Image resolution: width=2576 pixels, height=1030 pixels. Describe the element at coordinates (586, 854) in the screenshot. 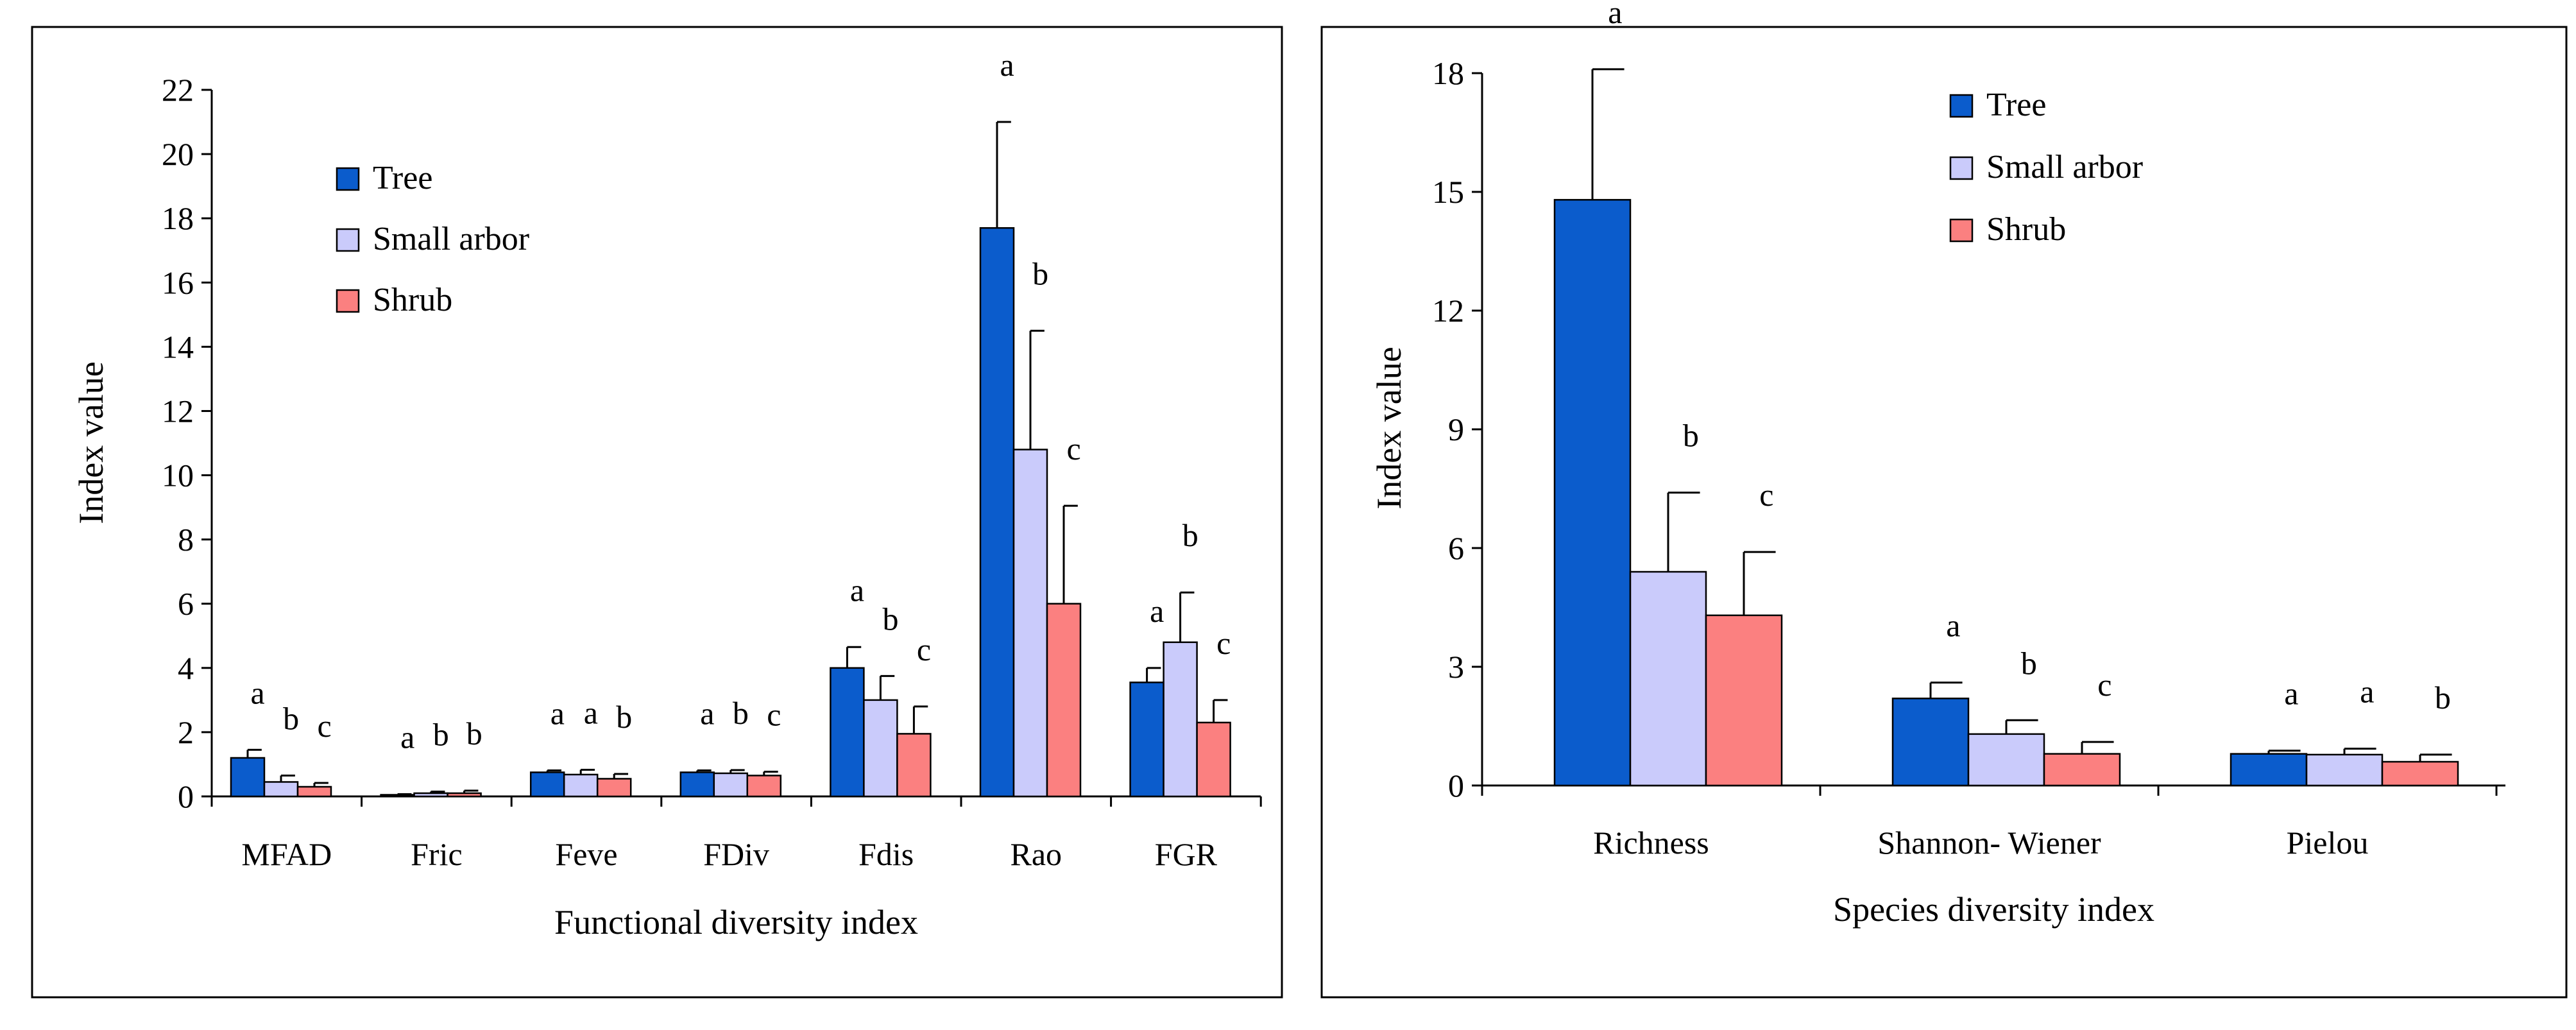

I see `x-tick-label: Feve` at that location.